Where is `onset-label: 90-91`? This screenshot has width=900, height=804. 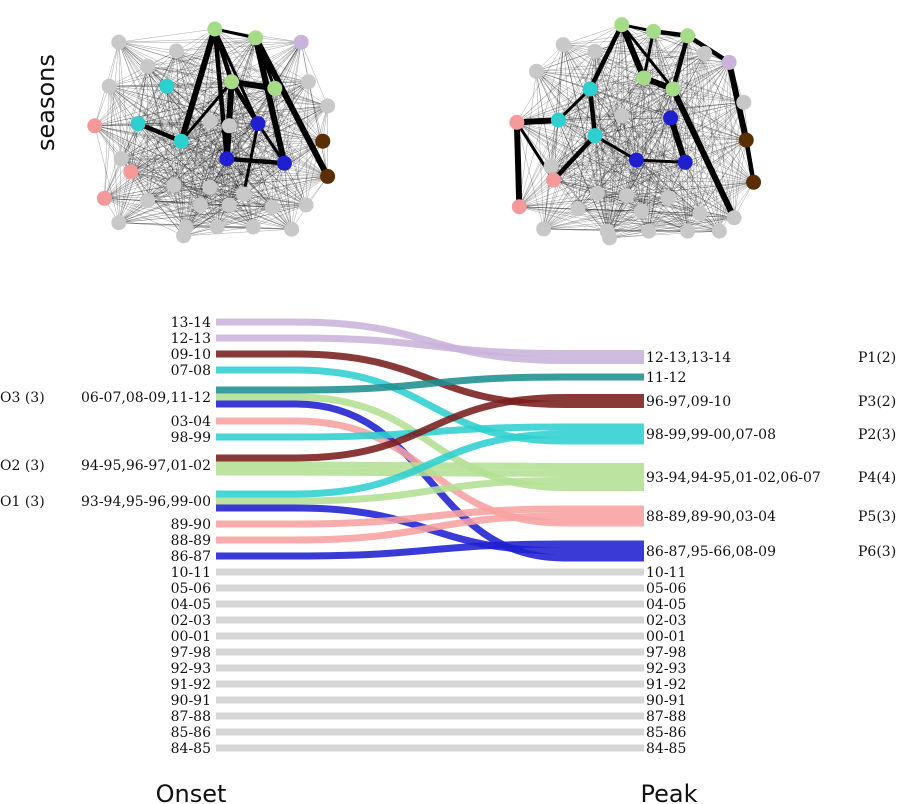
onset-label: 90-91 is located at coordinates (191, 701).